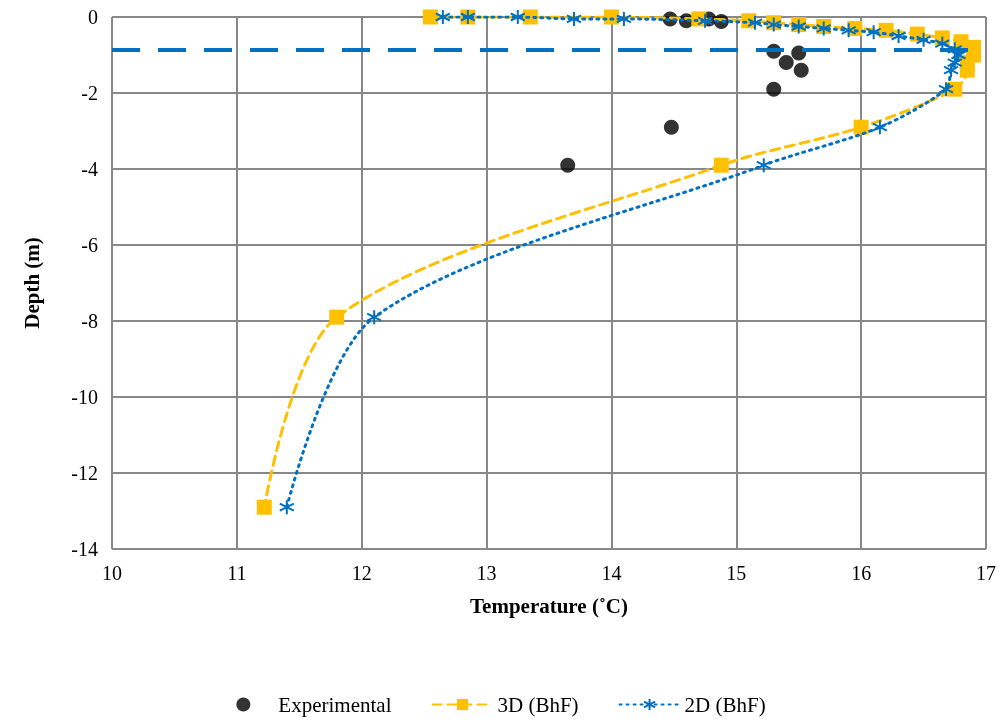 This screenshot has height=724, width=1002. What do you see at coordinates (89, 93) in the screenshot?
I see `y-tick-label: -2` at bounding box center [89, 93].